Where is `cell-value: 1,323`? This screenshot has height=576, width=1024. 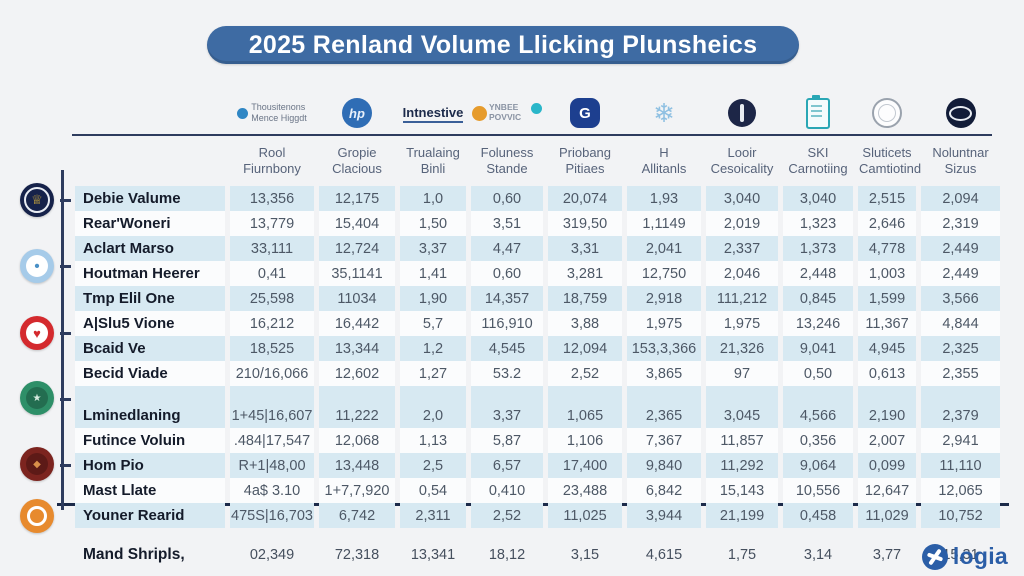
cell-value: 1,323 is located at coordinates (818, 223).